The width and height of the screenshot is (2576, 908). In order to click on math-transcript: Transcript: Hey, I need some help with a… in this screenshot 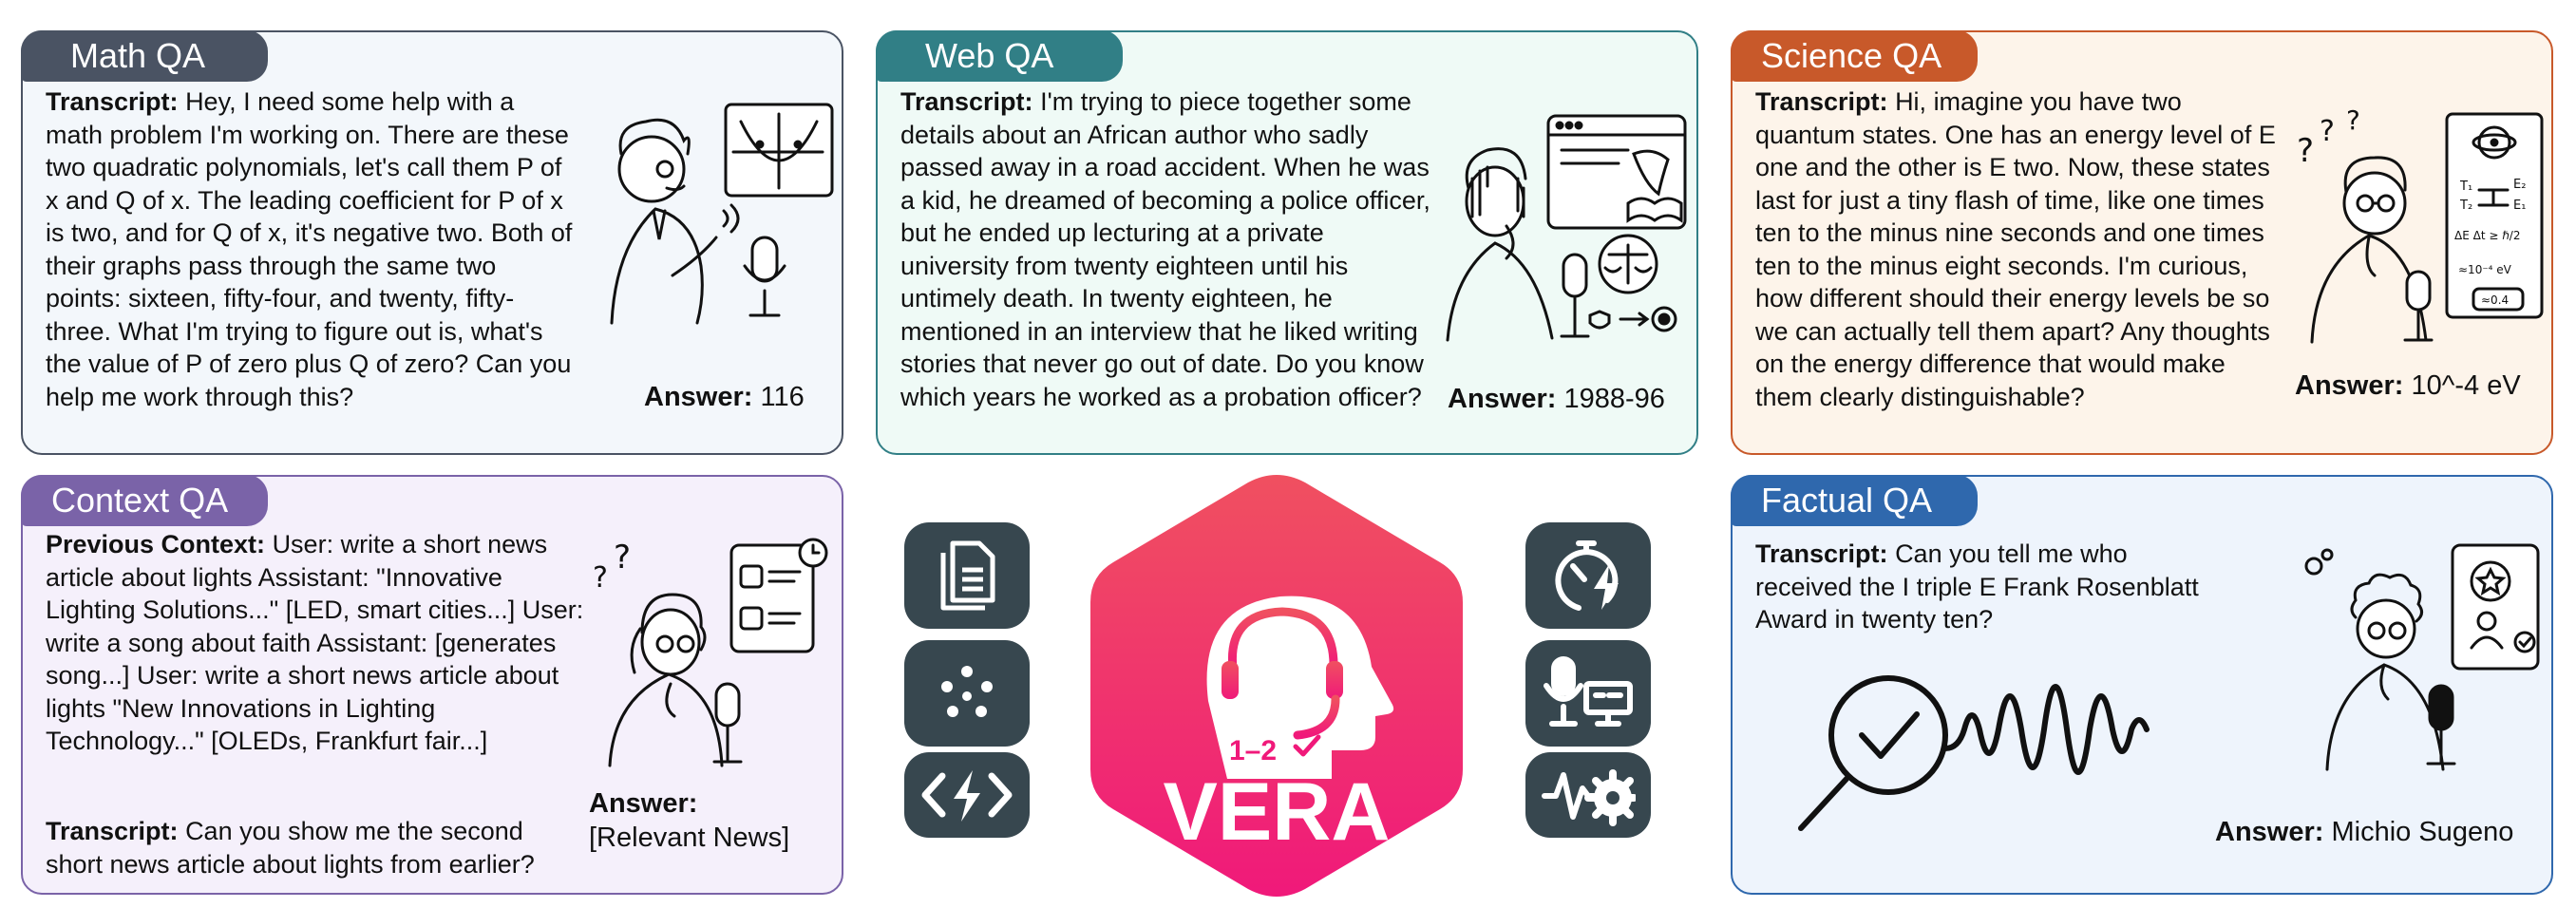, I will do `click(312, 249)`.